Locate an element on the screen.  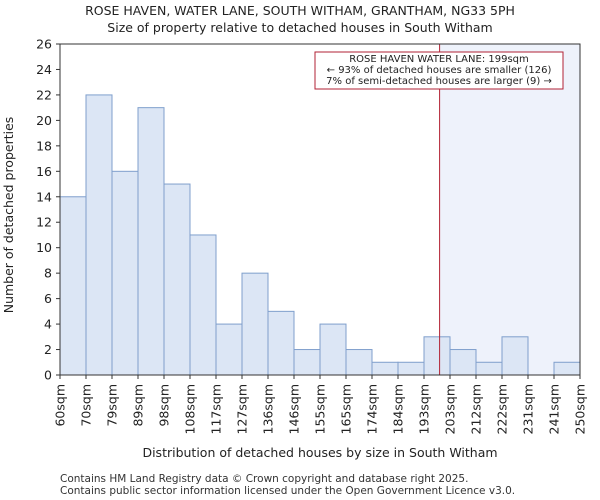
bar-212sqm is located at coordinates (489, 368).